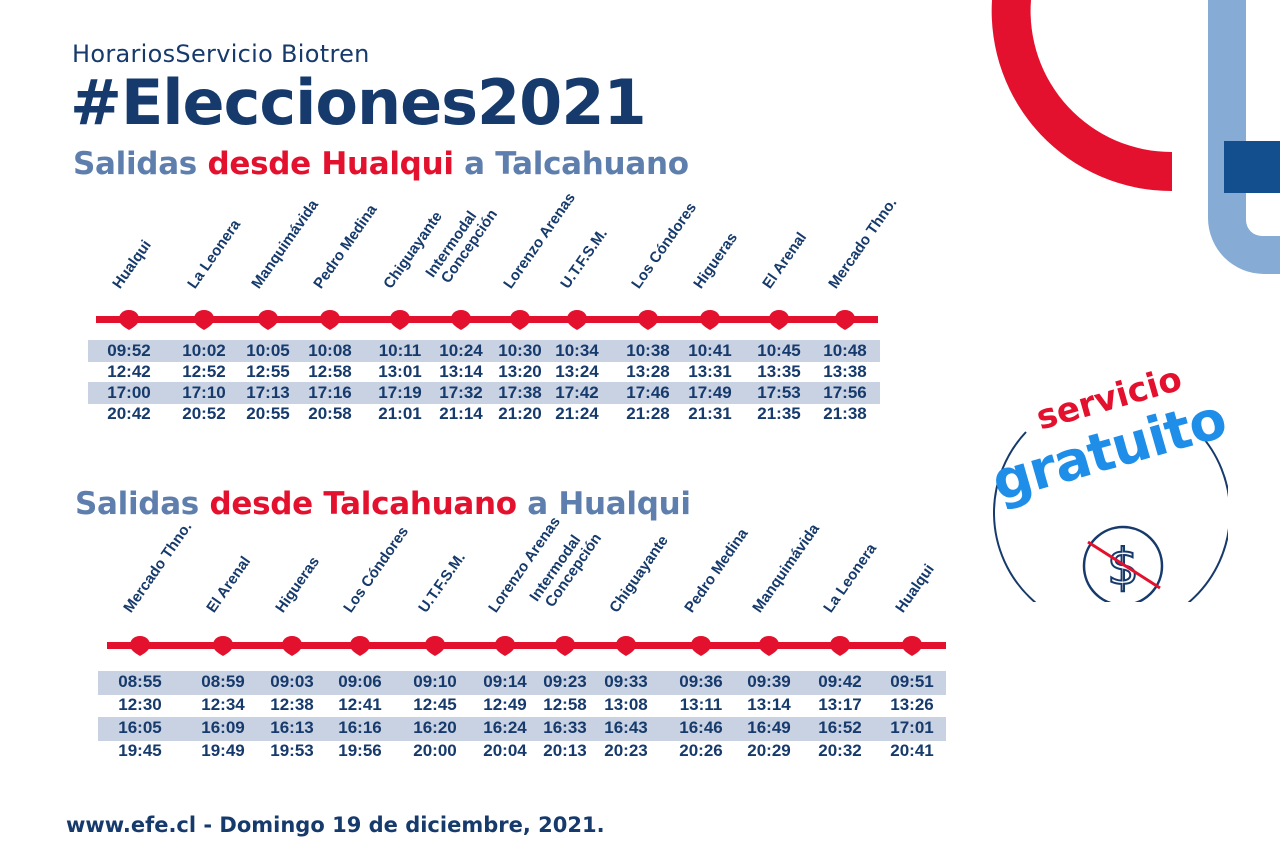 This screenshot has width=1280, height=865. I want to click on route1-title-origin: desde Hualqui, so click(330, 164).